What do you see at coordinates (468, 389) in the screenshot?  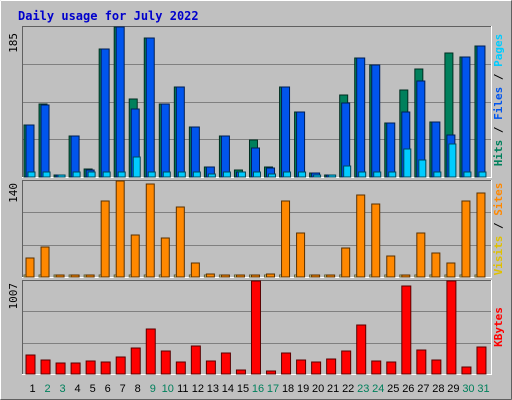 I see `x-tick-label: 30` at bounding box center [468, 389].